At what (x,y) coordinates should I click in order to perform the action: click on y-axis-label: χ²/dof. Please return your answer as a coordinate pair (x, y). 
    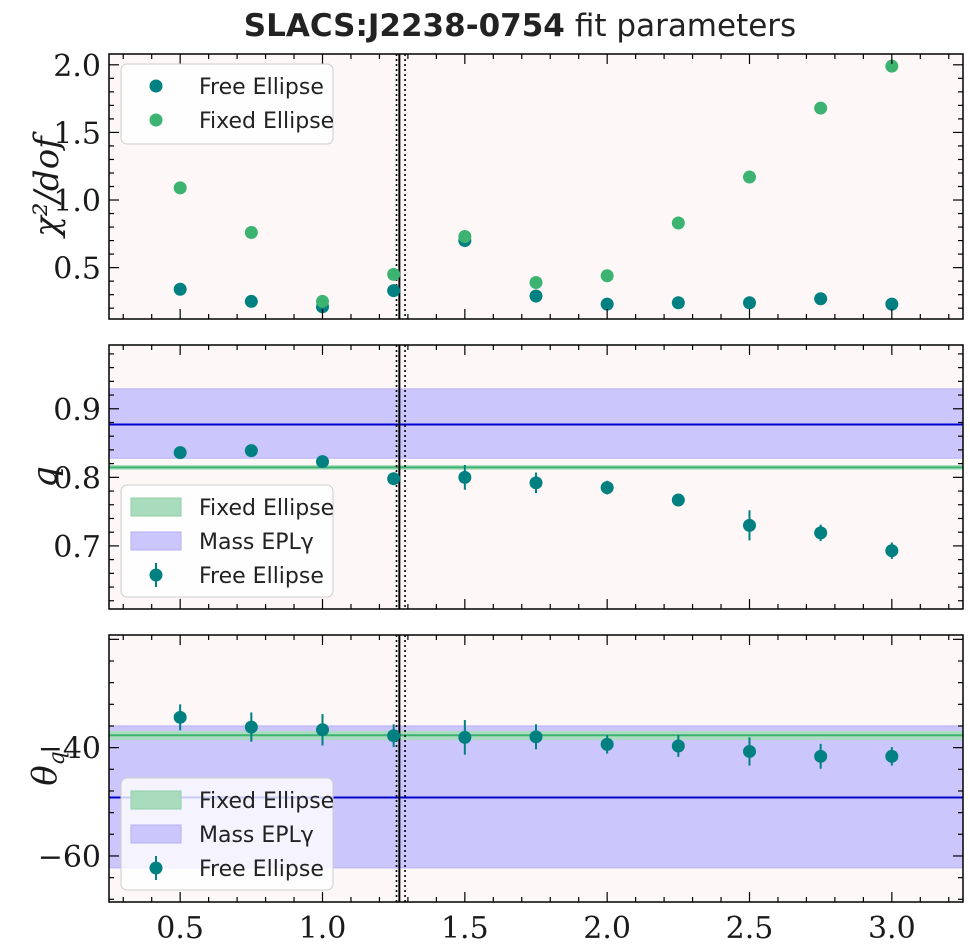
    Looking at the image, I should click on (47, 185).